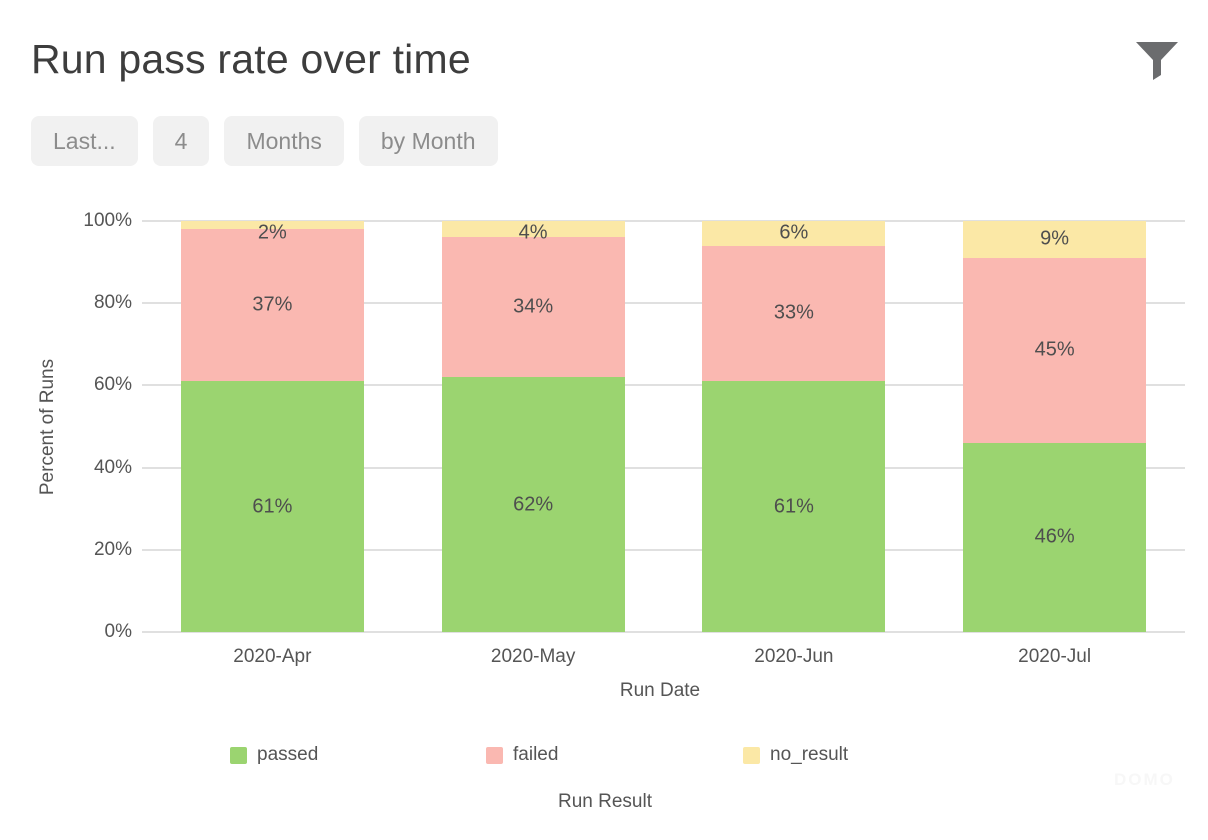 The height and width of the screenshot is (840, 1208). I want to click on filter-pill-range-count: 4, so click(181, 141).